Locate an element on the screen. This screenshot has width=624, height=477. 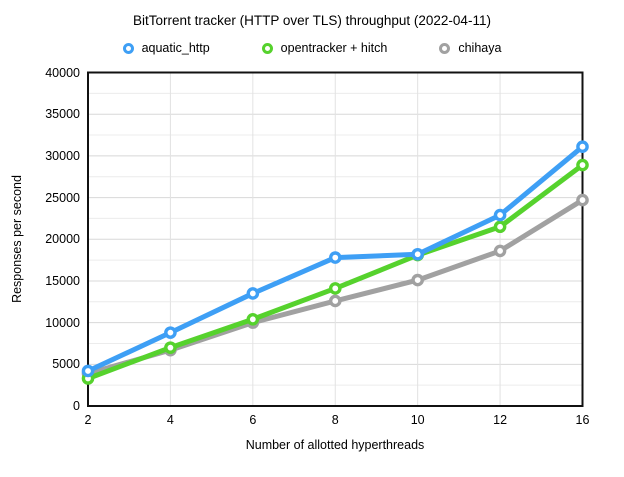
y-tick-label: 15000 is located at coordinates (62, 280).